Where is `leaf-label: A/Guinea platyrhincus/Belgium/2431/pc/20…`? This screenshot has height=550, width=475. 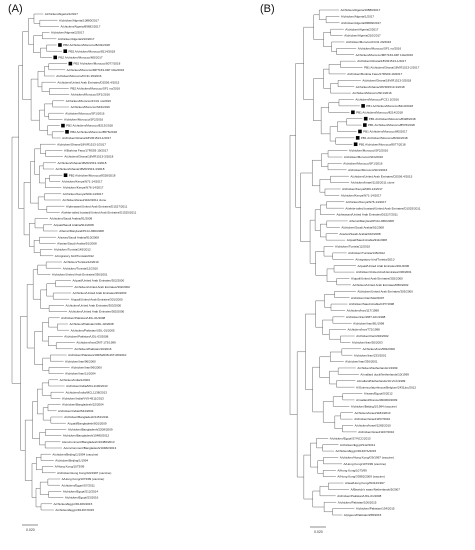 leaf-label: A/Guinea platyrhincus/Belgium/2431/pc/20… is located at coordinates (386, 387).